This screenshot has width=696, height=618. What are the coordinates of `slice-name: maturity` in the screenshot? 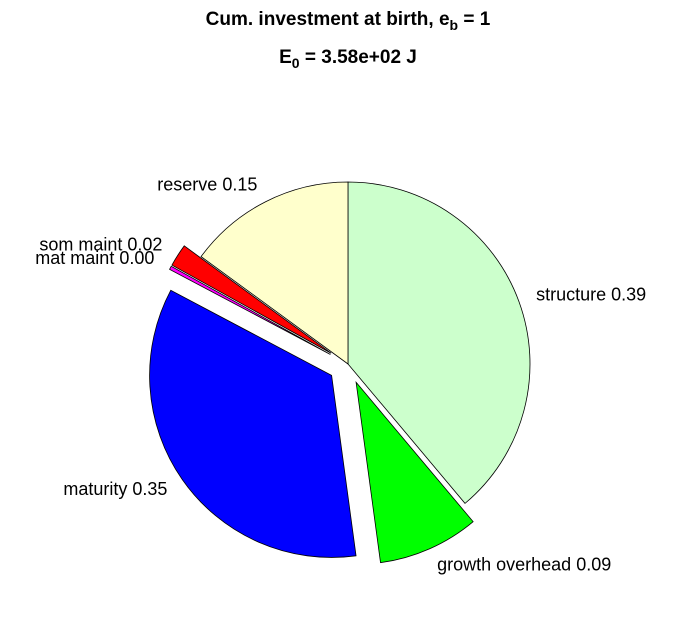 It's located at (95, 489).